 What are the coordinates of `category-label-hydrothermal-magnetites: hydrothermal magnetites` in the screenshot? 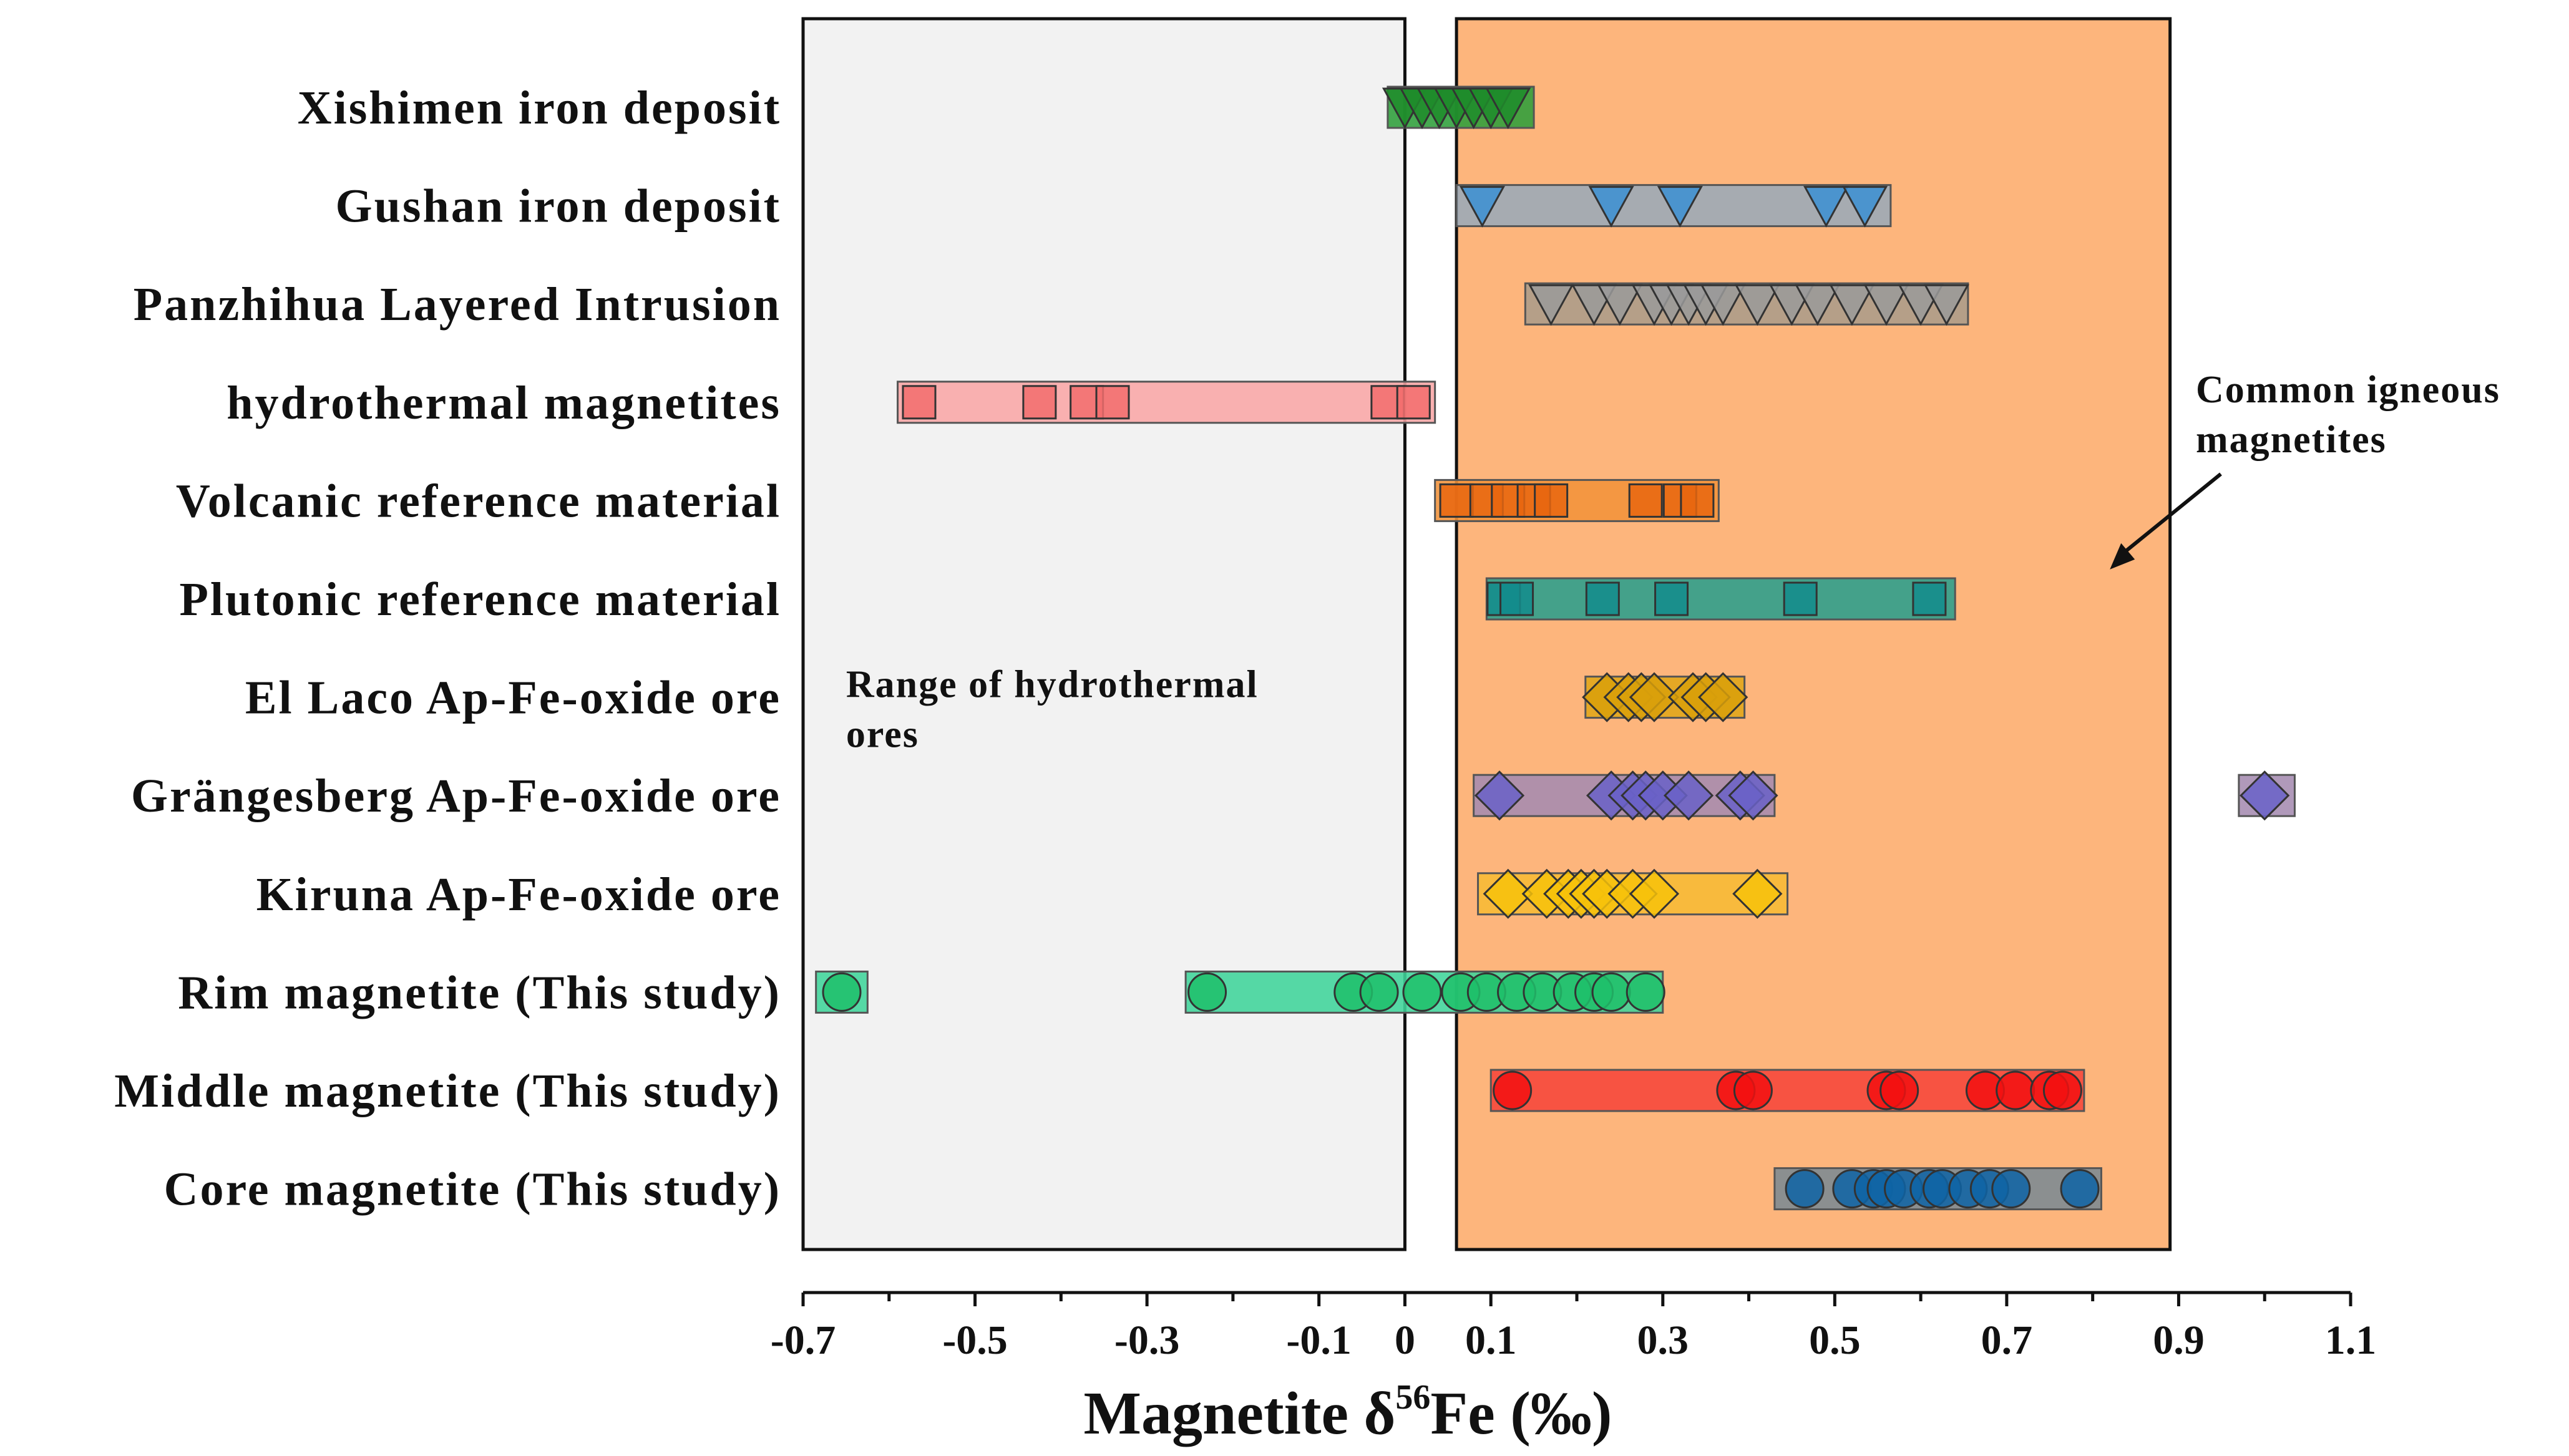 It's located at (504, 403).